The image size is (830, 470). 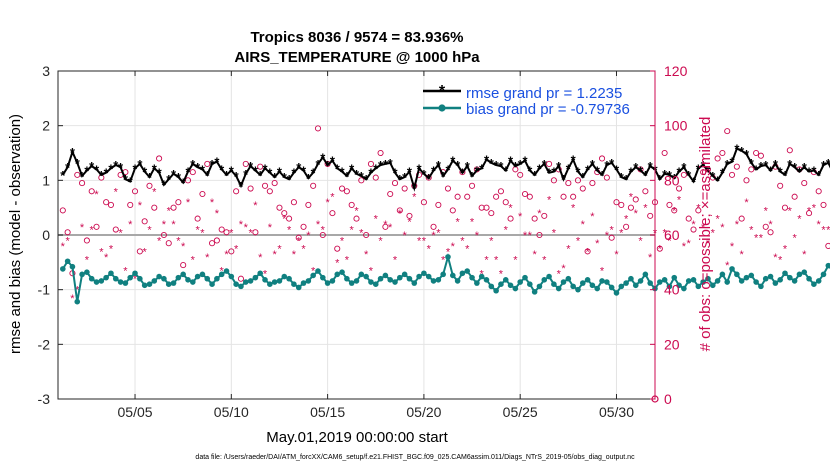 What do you see at coordinates (46, 235) in the screenshot?
I see `y-tick-label: 0` at bounding box center [46, 235].